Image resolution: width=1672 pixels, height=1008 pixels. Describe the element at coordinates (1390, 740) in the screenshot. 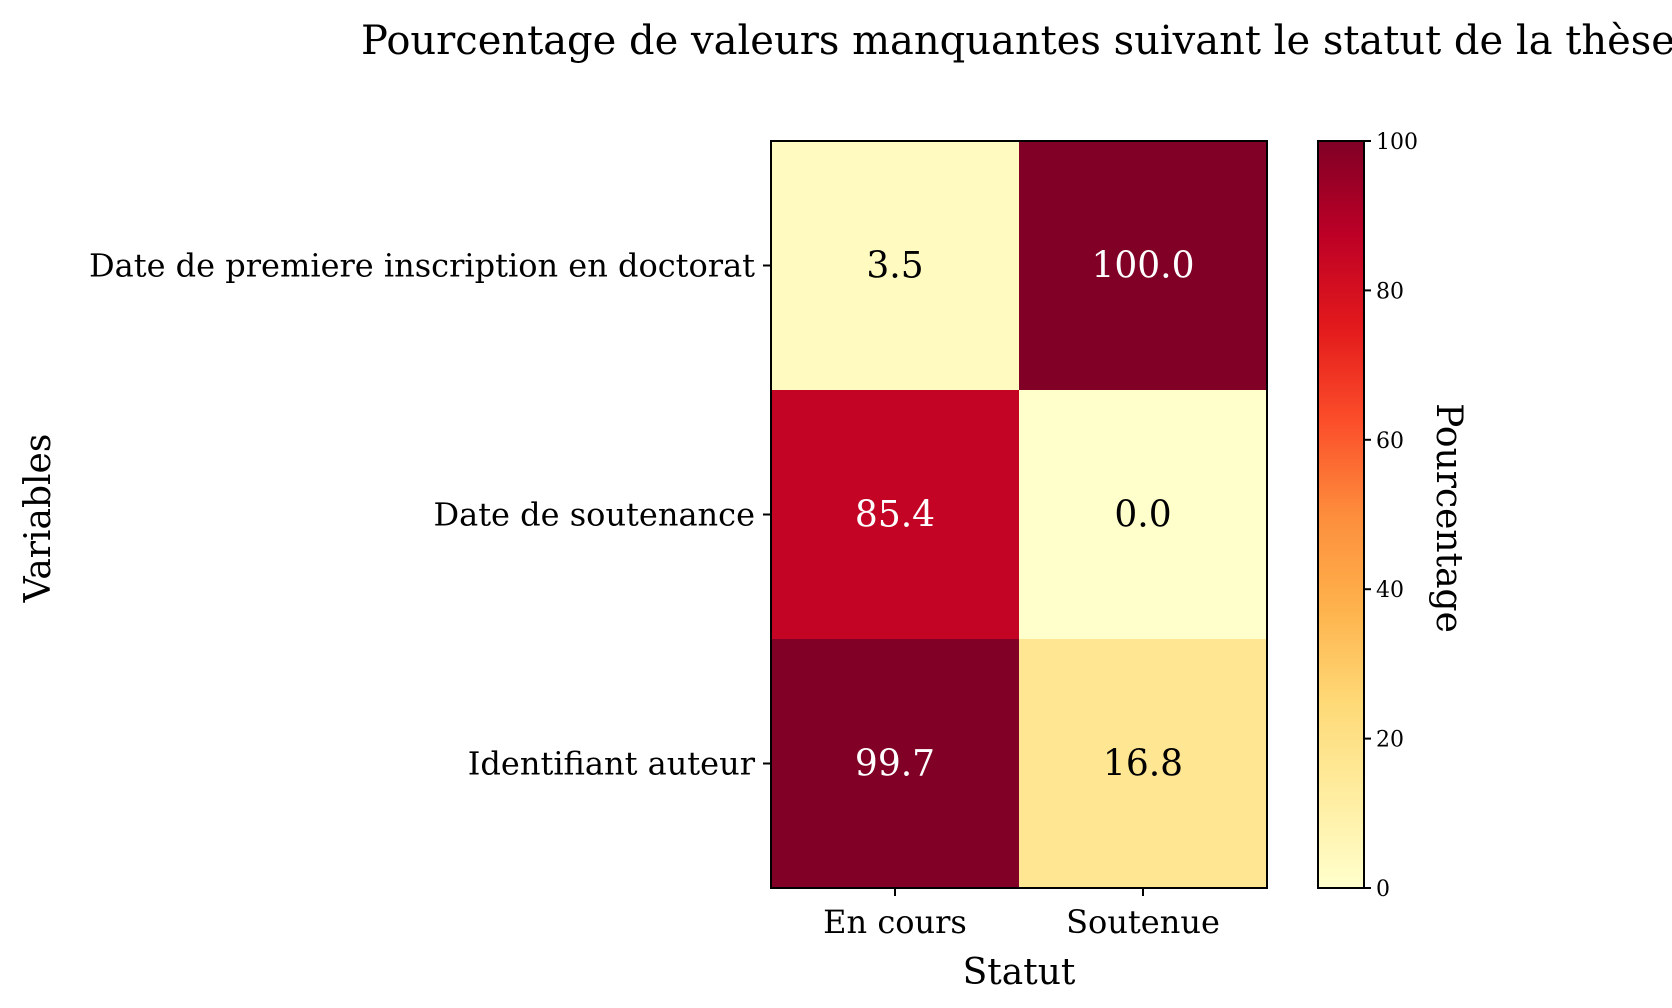

I see `colorbar-tick-label: 20` at that location.